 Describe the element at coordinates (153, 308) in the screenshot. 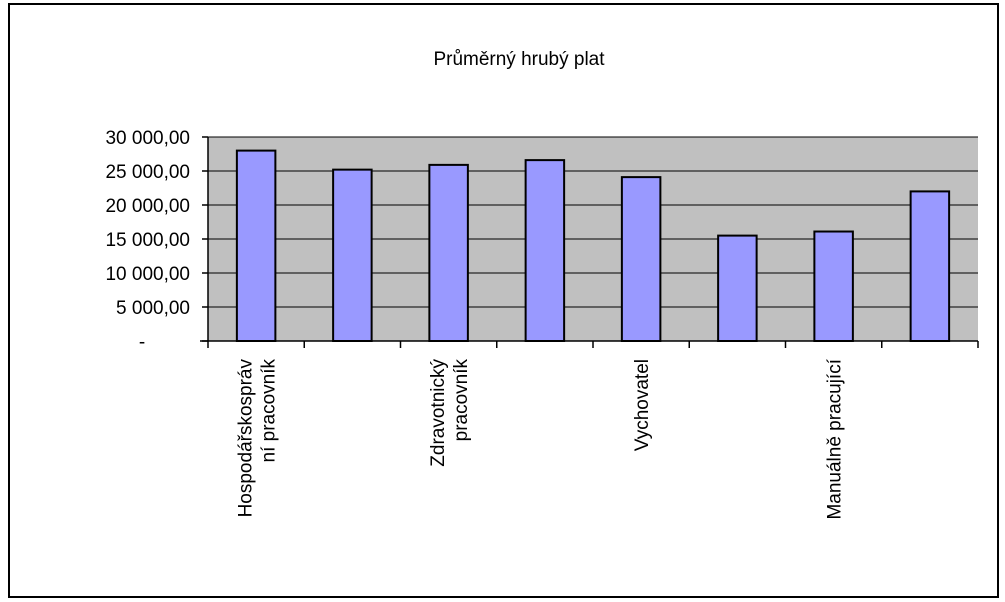

I see `y-tick-label: 5 000,00` at that location.